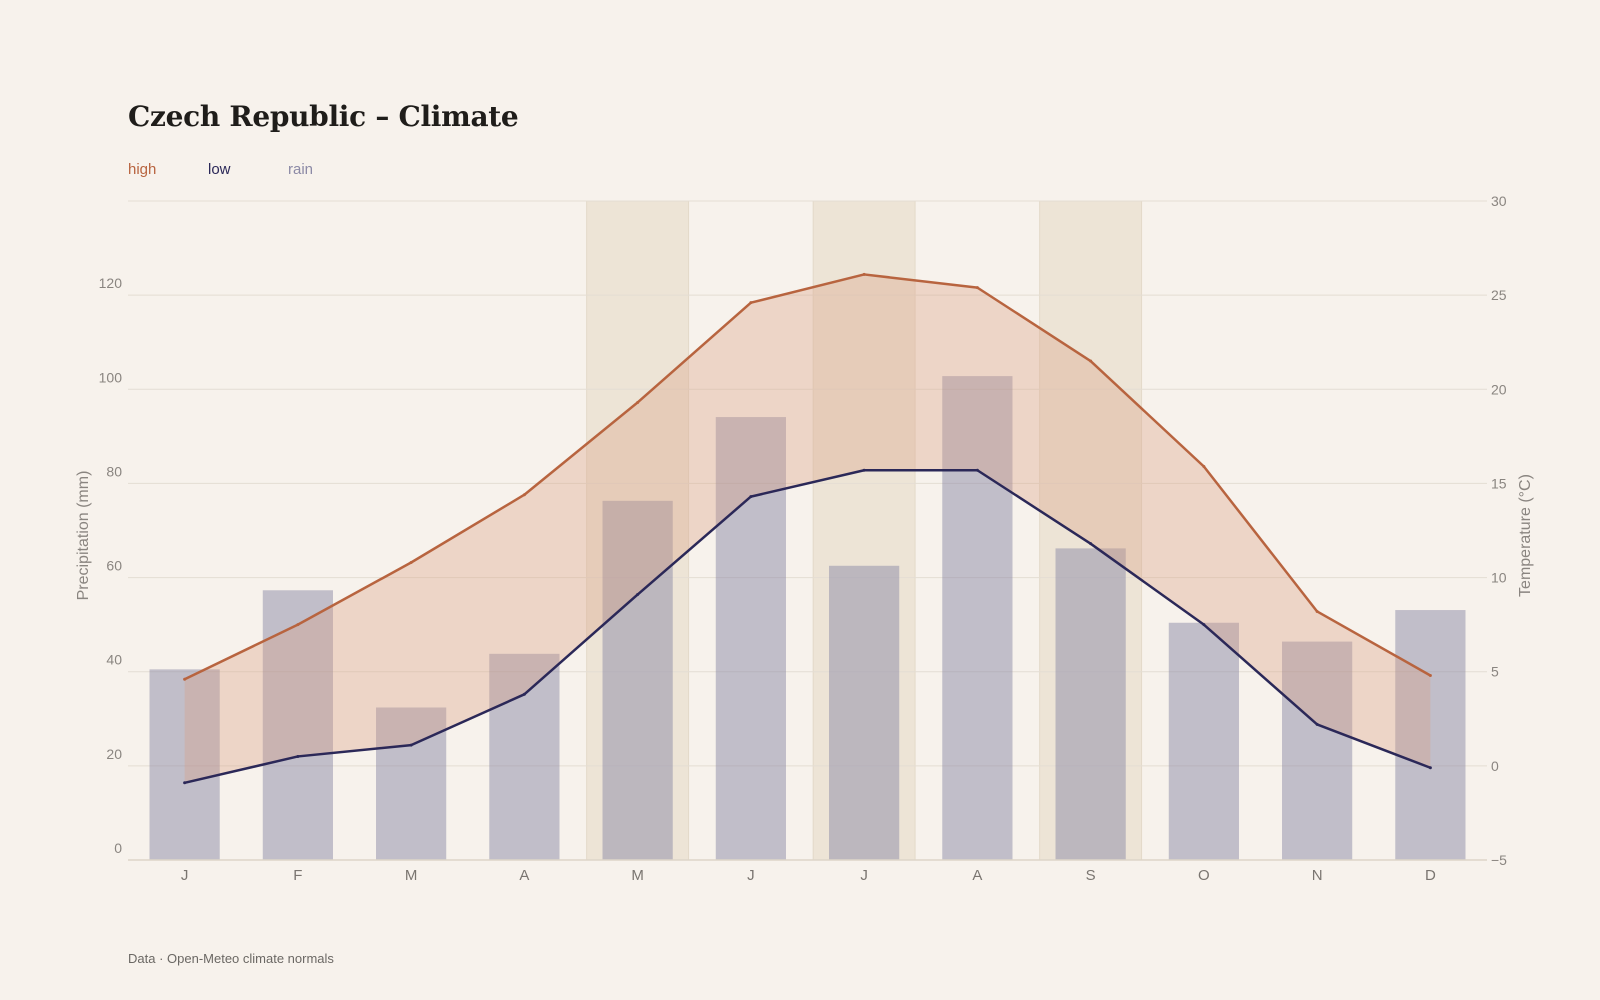 The height and width of the screenshot is (1000, 1600). Describe the element at coordinates (111, 283) in the screenshot. I see `left-tick-label: 120` at that location.